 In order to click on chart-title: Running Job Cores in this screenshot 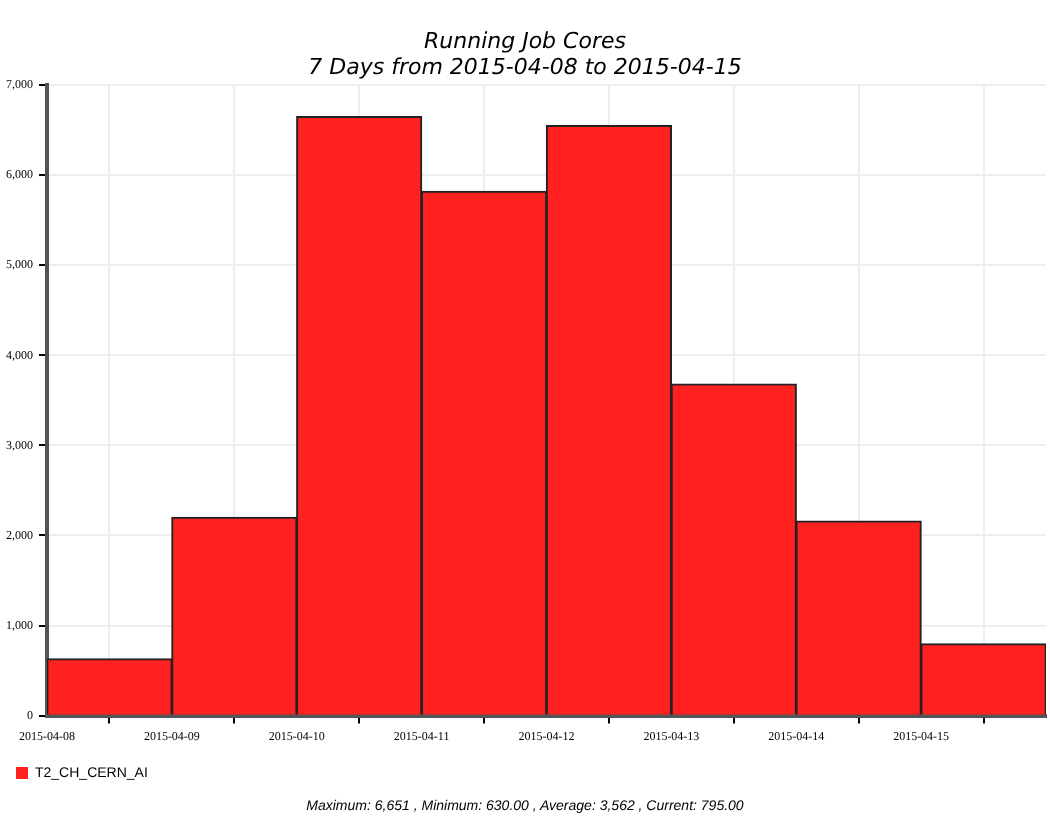, I will do `click(525, 41)`.